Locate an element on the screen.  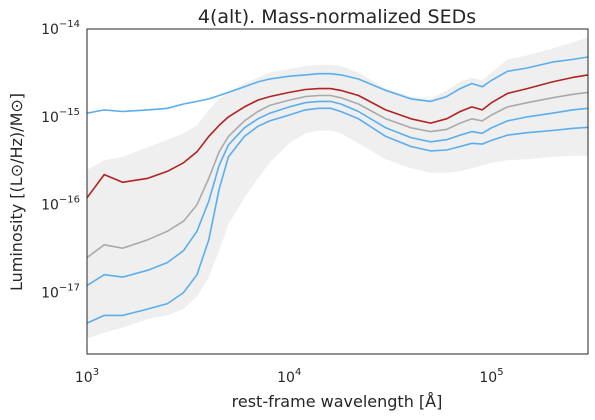
x-axis-label: rest-frame wavelength [Å] is located at coordinates (337, 401).